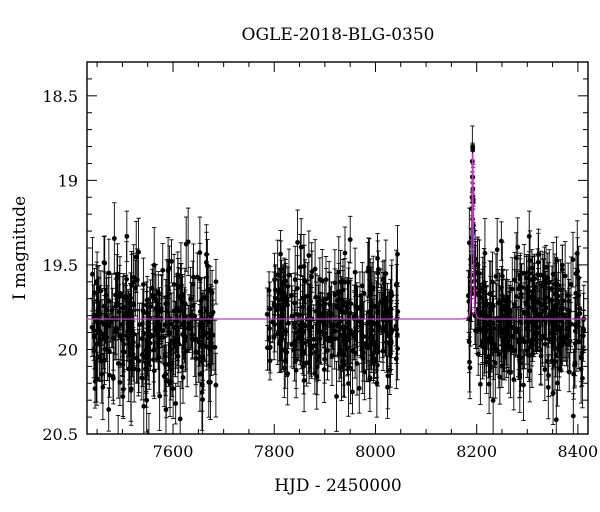 Image resolution: width=600 pixels, height=512 pixels. I want to click on y-axis-label: I magnitude, so click(20, 248).